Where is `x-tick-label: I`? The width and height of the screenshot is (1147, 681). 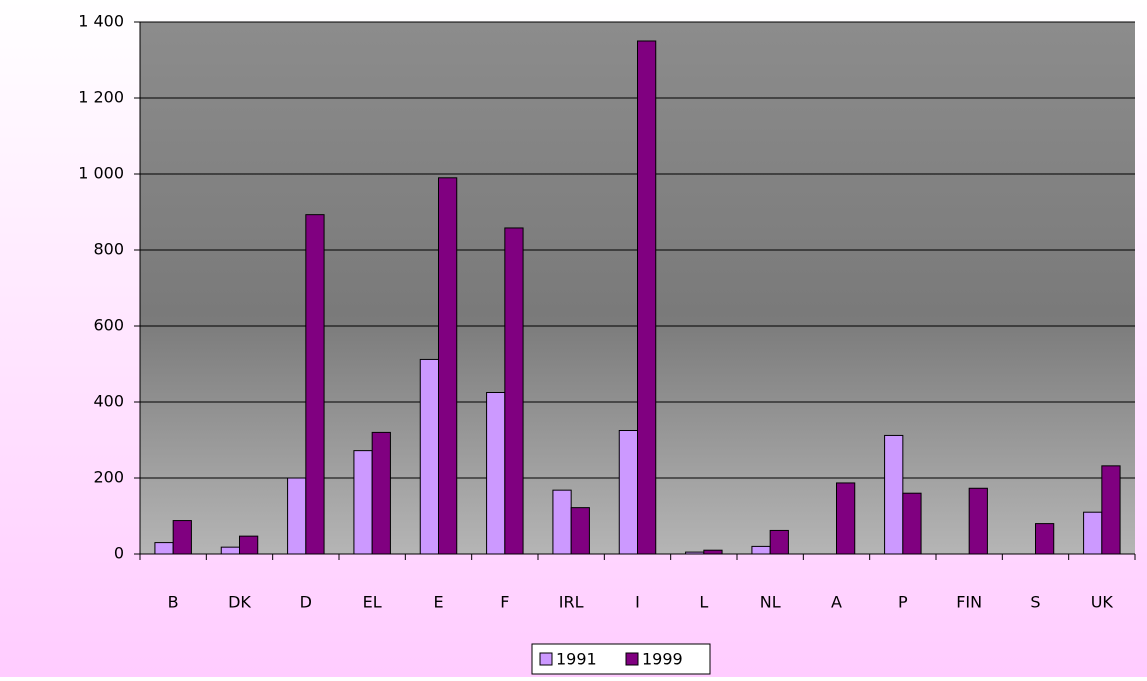 x-tick-label: I is located at coordinates (637, 602).